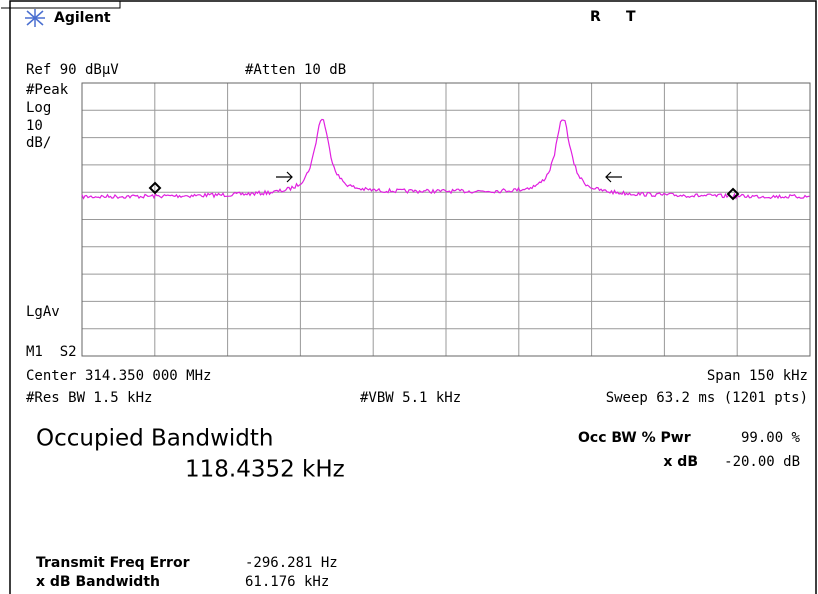  What do you see at coordinates (35, 18) in the screenshot?
I see `logo` at bounding box center [35, 18].